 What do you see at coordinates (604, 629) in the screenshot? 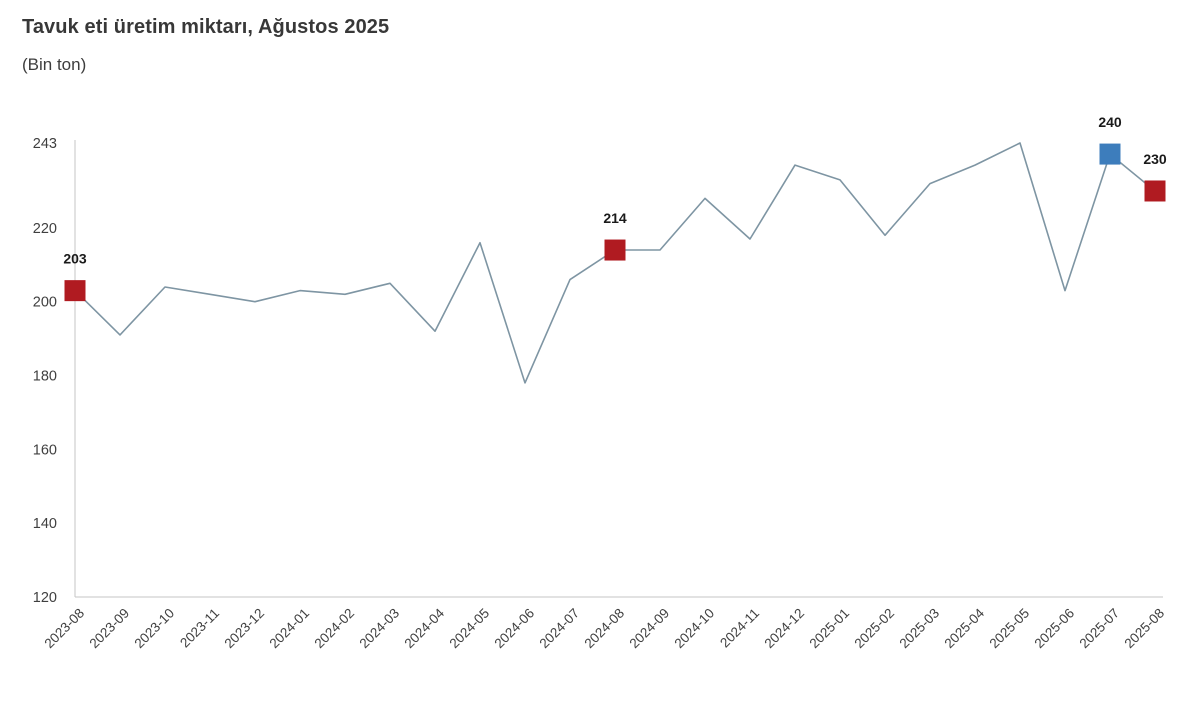
I see `x-tick-label: 2024-08` at bounding box center [604, 629].